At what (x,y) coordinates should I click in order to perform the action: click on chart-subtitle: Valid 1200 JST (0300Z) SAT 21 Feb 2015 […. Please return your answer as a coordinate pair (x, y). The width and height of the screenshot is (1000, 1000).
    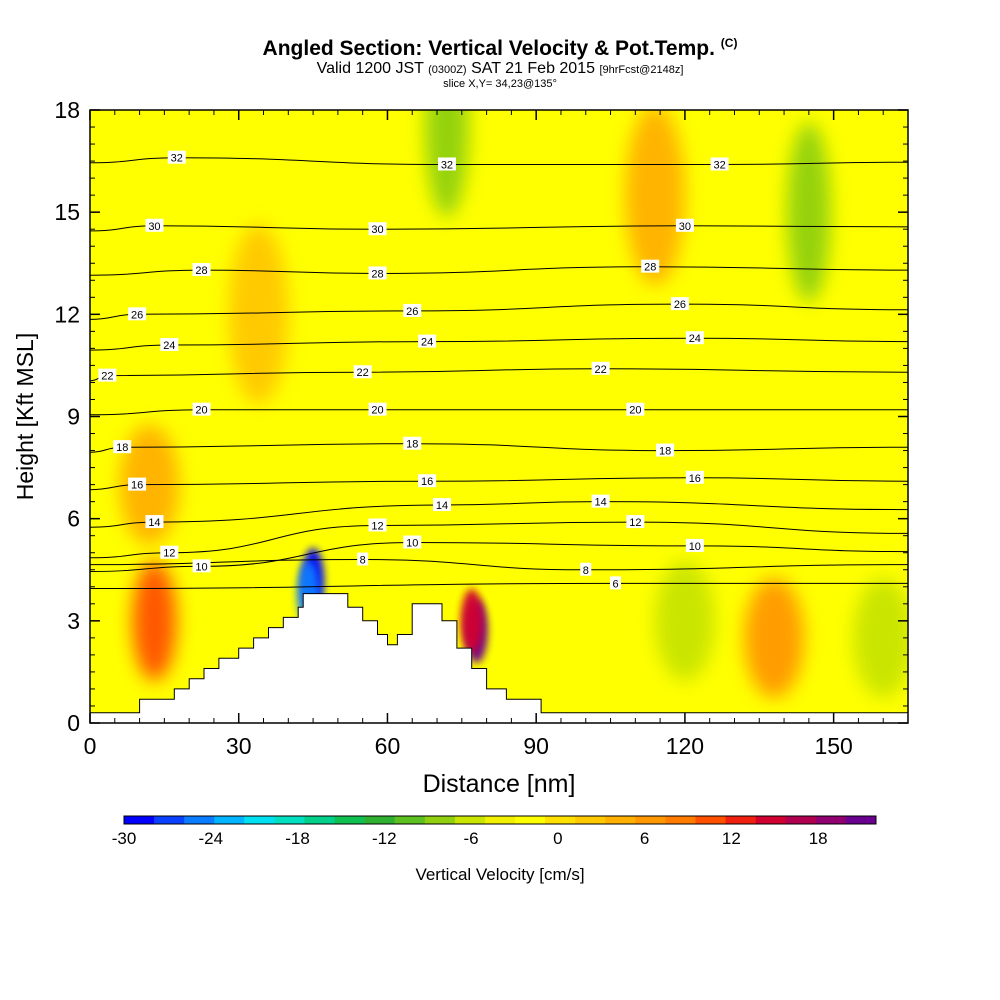
    Looking at the image, I should click on (500, 69).